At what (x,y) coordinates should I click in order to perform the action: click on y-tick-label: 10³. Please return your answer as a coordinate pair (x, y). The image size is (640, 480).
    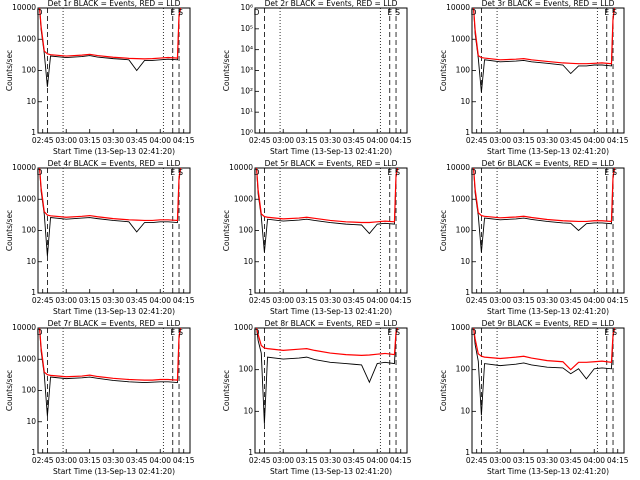
    Looking at the image, I should click on (246, 70).